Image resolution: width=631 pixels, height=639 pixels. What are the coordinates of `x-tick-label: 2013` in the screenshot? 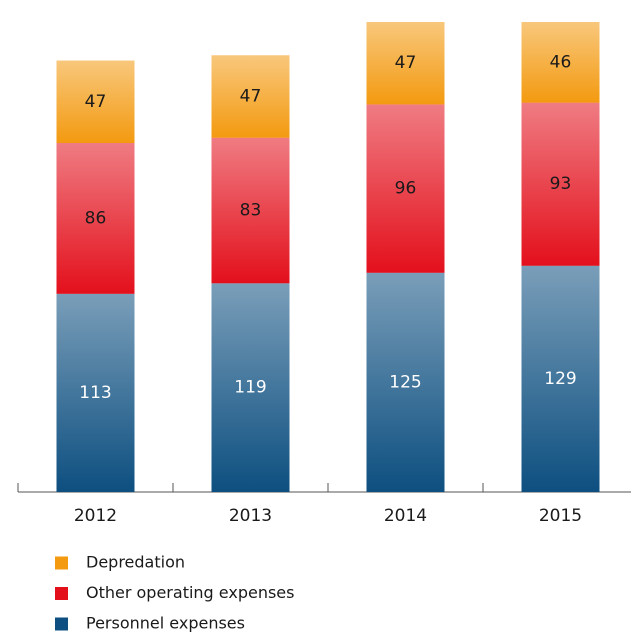 It's located at (250, 516).